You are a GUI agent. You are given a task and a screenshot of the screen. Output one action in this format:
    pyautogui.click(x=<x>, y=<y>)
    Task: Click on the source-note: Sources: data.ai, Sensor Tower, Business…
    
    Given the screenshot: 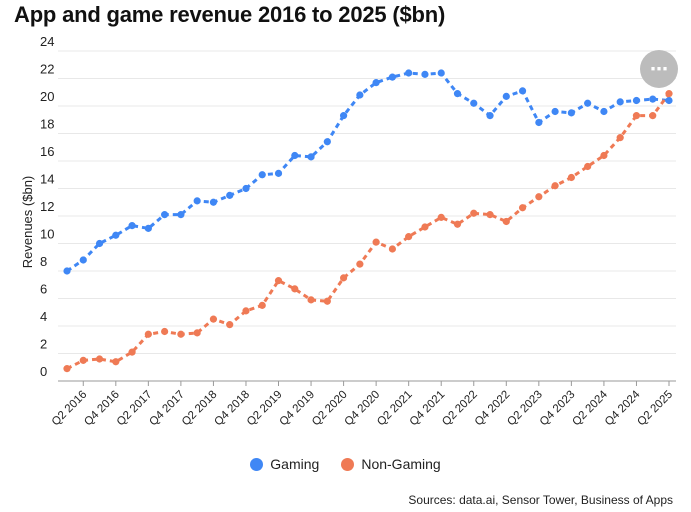 What is the action you would take?
    pyautogui.click(x=540, y=500)
    